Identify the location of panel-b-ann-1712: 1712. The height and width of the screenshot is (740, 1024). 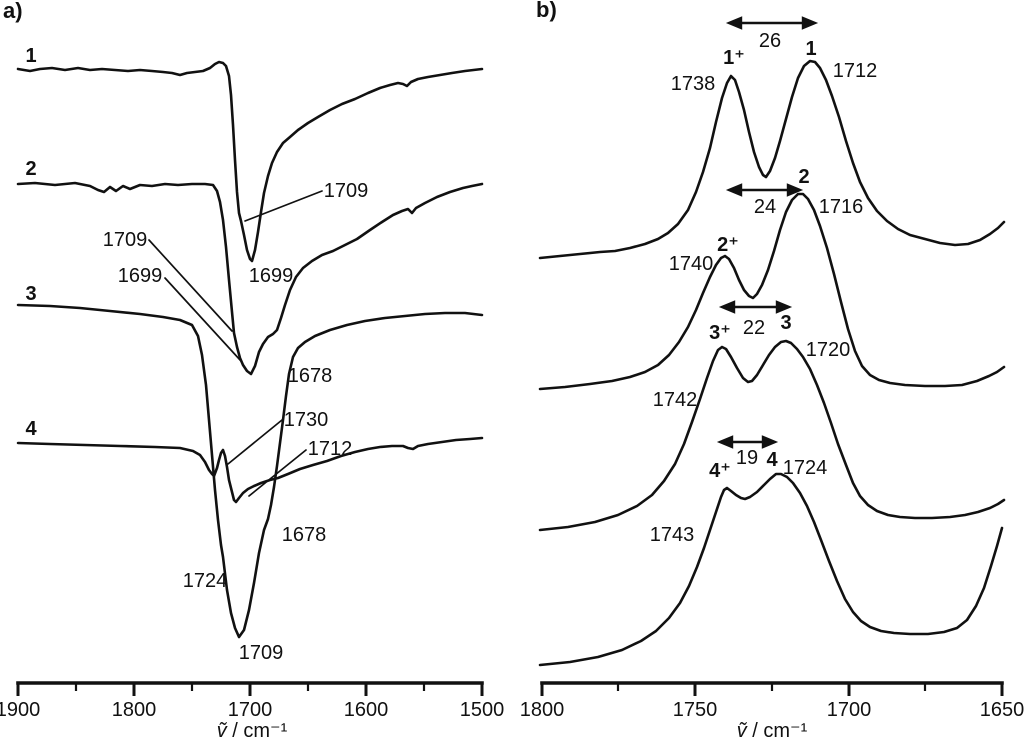
(855, 71).